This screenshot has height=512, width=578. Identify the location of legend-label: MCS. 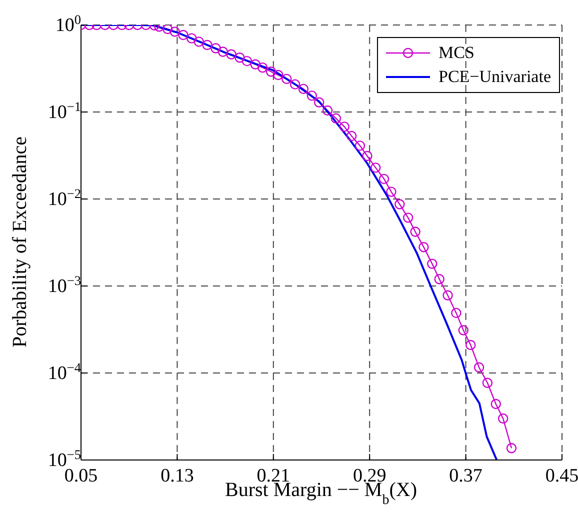
(456, 53).